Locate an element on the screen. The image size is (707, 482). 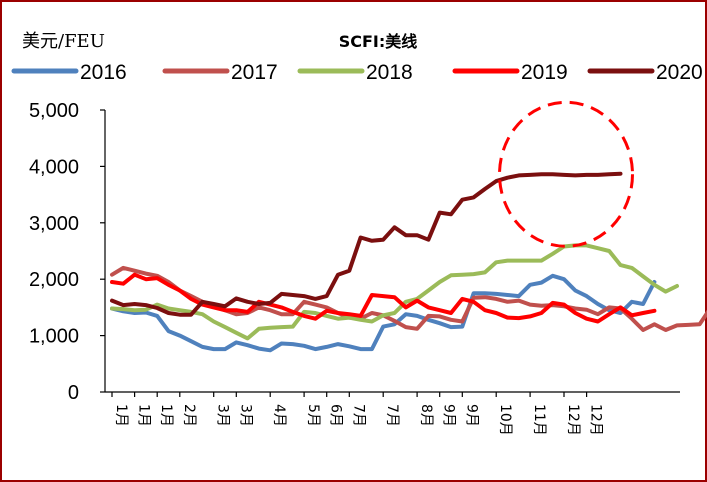
legend-label-2020: 2020 is located at coordinates (679, 72).